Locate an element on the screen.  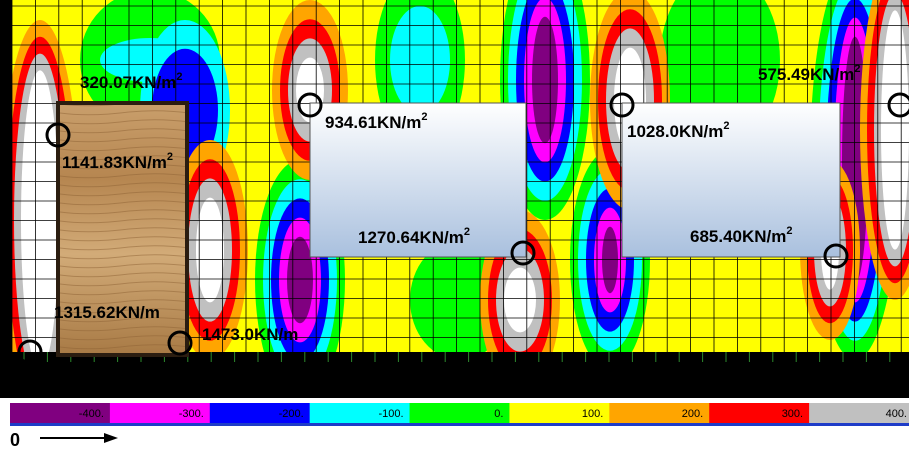
stress-value: 685.40KN/m is located at coordinates (738, 236).